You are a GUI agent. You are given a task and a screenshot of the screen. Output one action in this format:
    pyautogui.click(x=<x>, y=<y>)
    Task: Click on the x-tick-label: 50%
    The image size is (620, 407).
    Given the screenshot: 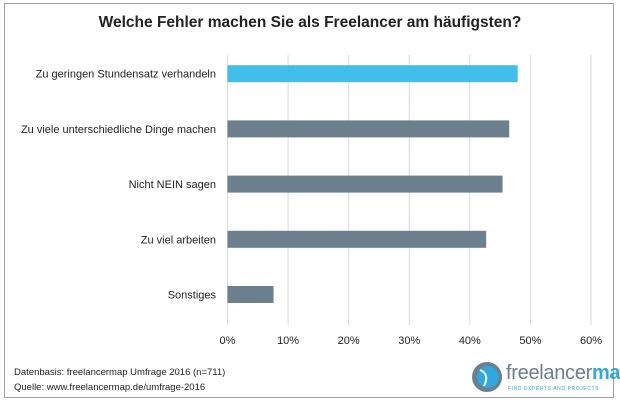 What is the action you would take?
    pyautogui.click(x=530, y=341)
    